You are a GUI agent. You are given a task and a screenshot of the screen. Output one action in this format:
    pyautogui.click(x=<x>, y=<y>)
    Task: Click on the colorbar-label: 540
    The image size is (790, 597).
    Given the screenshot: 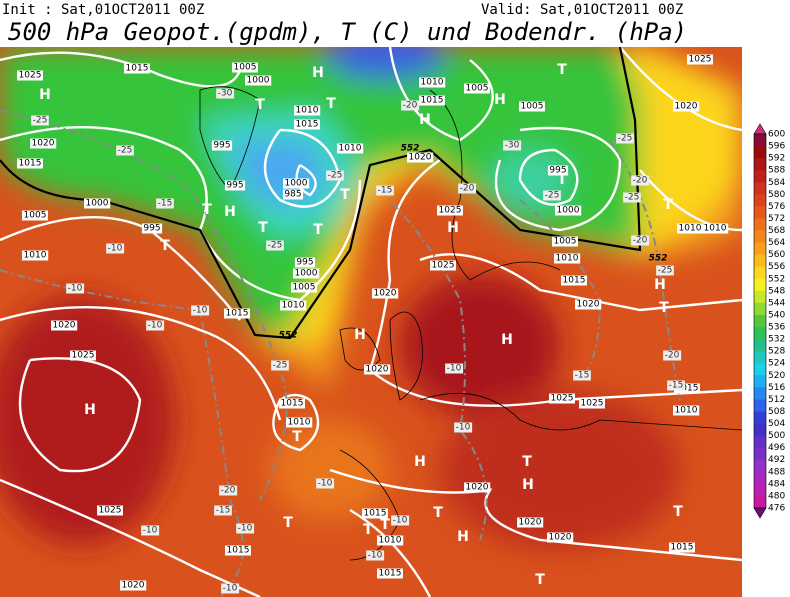 What is the action you would take?
    pyautogui.click(x=776, y=315)
    